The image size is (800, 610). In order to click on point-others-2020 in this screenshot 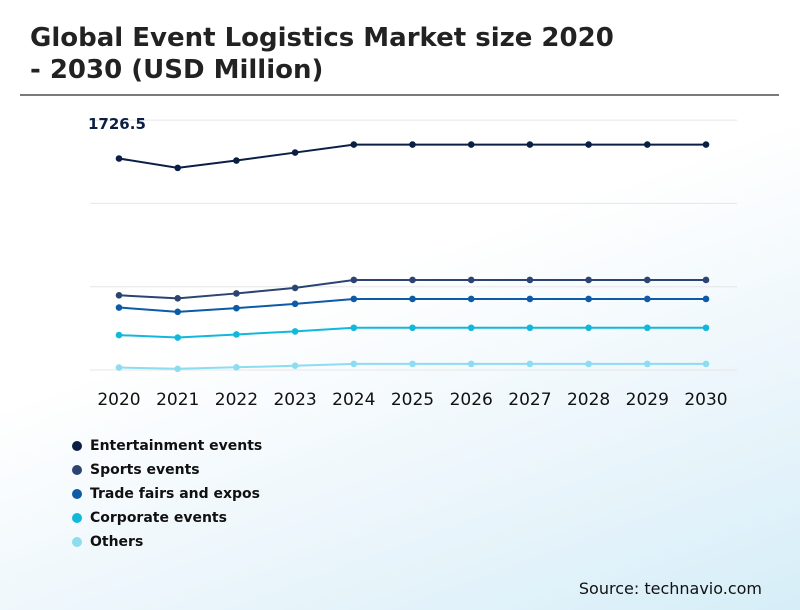, I will do `click(119, 367)`.